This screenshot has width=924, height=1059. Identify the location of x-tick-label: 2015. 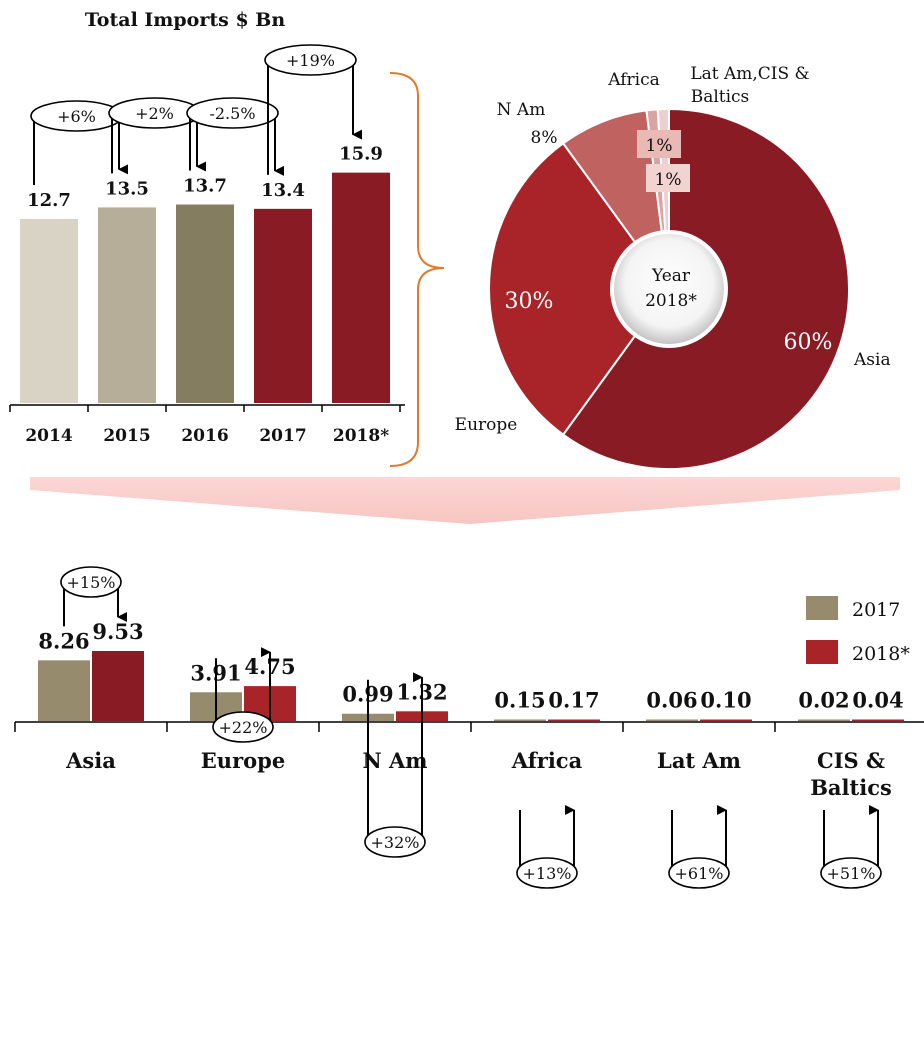
(126, 436).